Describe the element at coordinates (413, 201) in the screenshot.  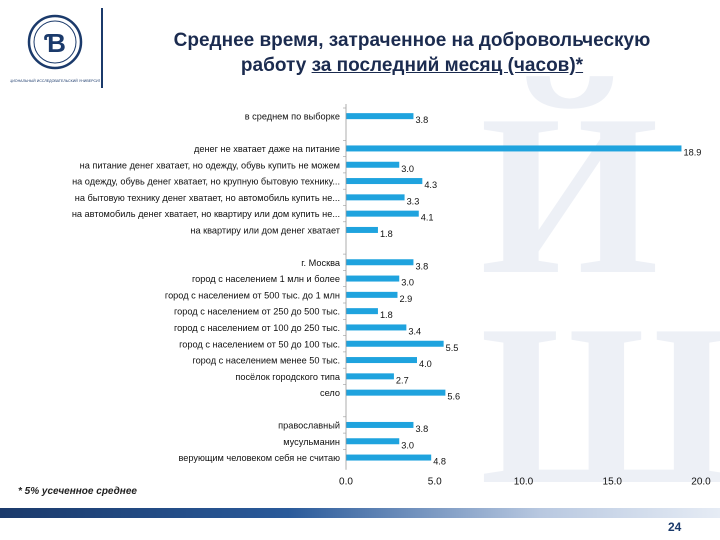
I see `data-label: 3.3` at that location.